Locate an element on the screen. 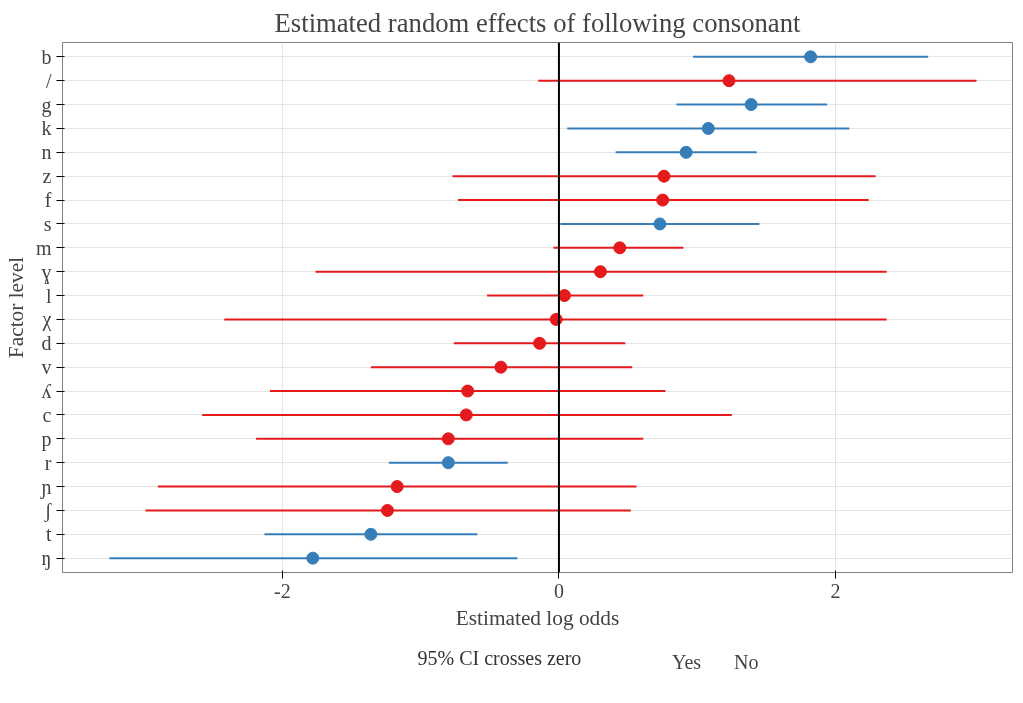  x-axis-title: Estimated log odds is located at coordinates (537, 617).